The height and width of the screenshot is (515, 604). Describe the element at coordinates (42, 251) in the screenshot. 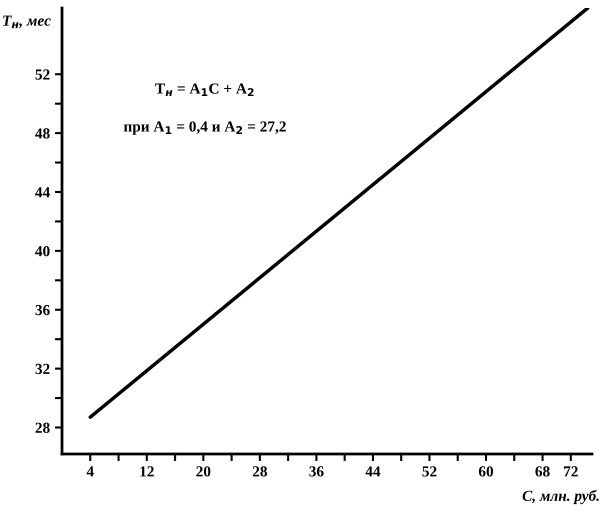

I see `y-tick-label: 40` at that location.